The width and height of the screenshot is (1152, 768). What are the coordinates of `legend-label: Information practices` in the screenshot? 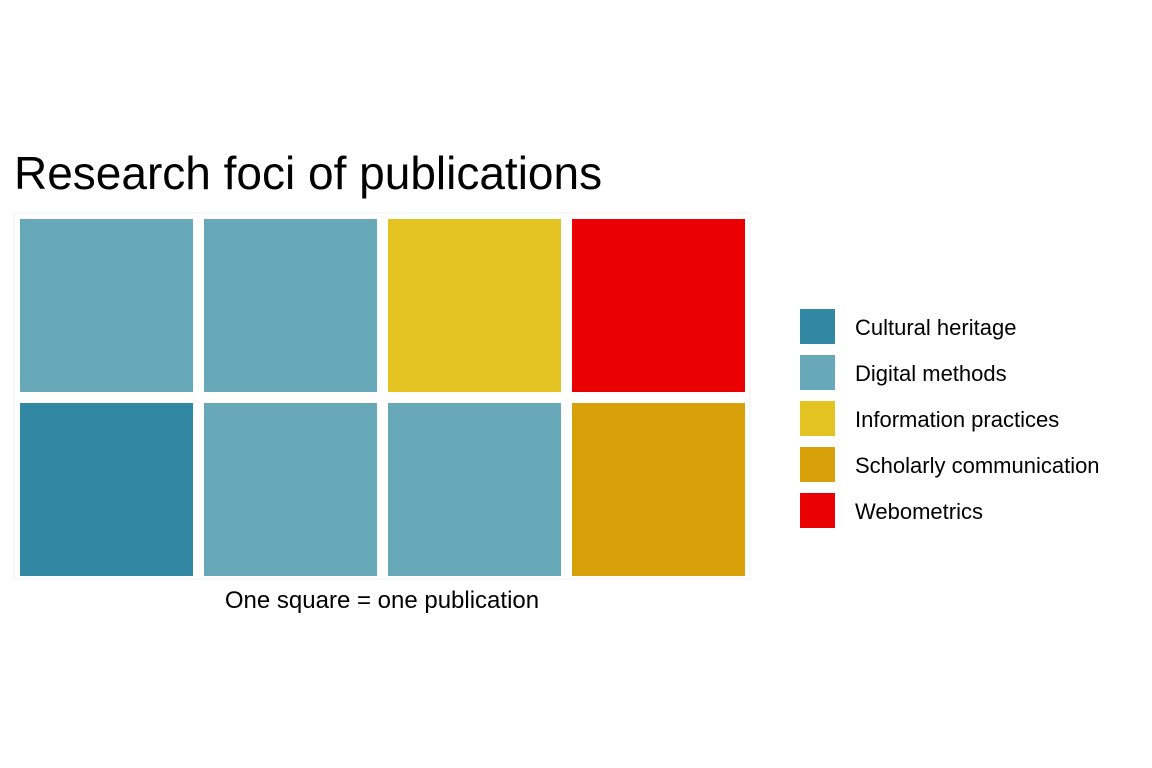 It's located at (957, 419).